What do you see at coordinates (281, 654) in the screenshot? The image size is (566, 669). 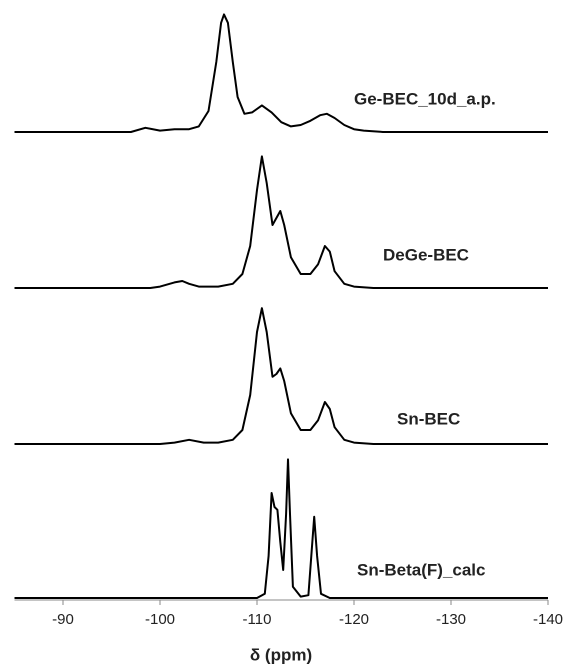 I see `x-axis-label: δ (ppm)` at bounding box center [281, 654].